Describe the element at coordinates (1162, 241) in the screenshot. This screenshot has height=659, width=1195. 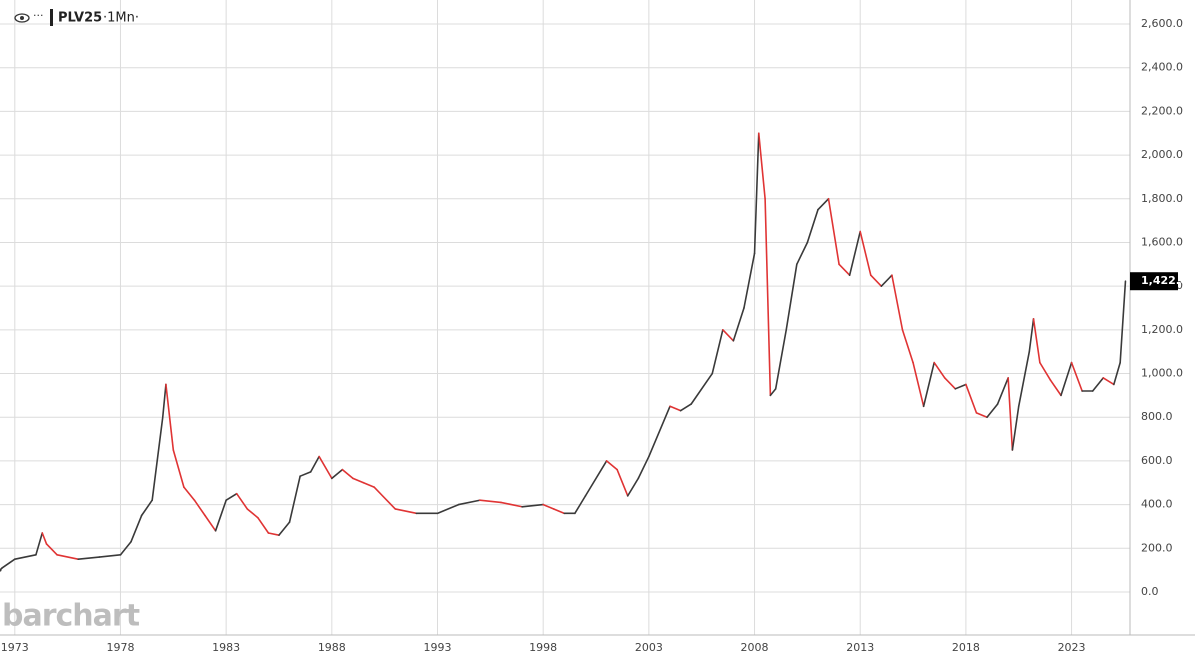
I see `y-tick-label: 1,600.0` at that location.